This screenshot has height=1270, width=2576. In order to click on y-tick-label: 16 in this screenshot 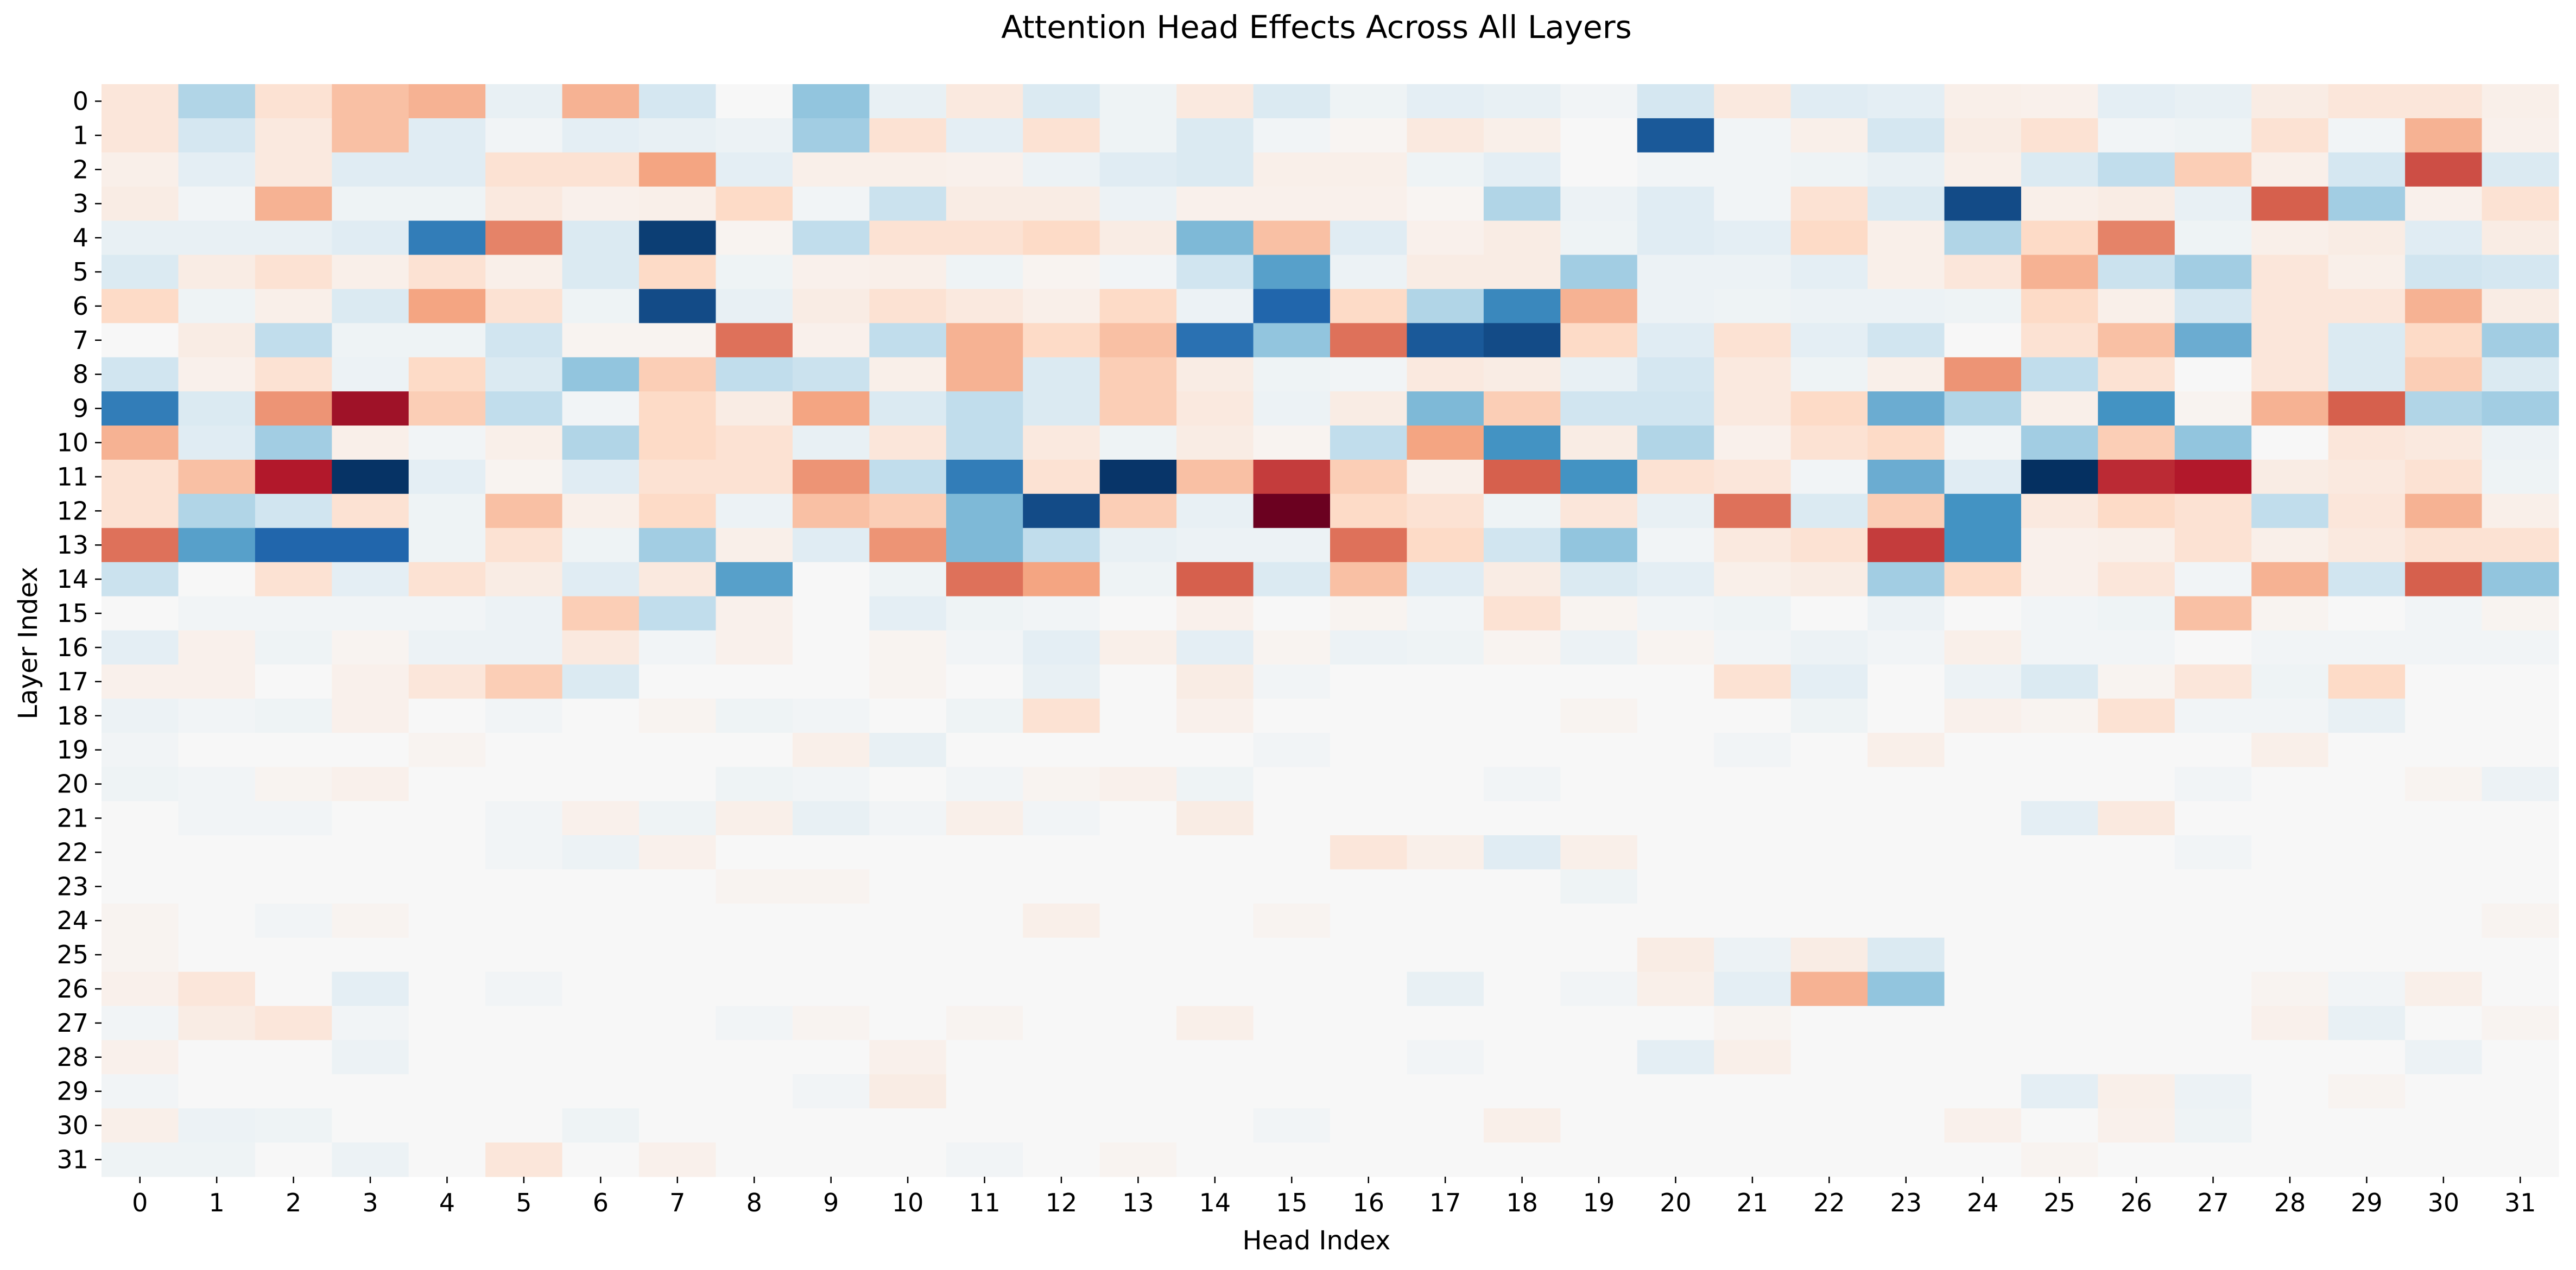, I will do `click(72, 647)`.